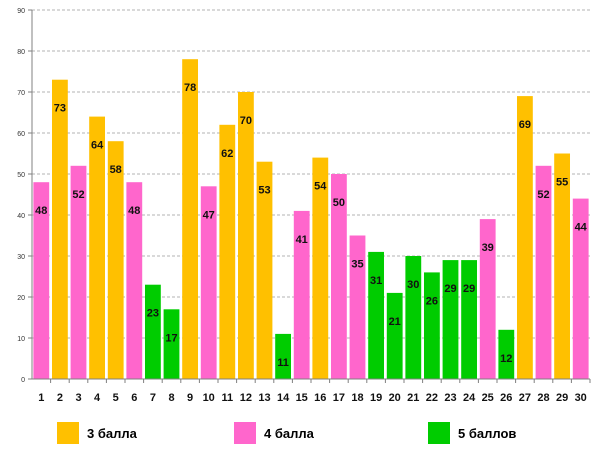 This screenshot has height=452, width=595. I want to click on data-label: 31, so click(376, 281).